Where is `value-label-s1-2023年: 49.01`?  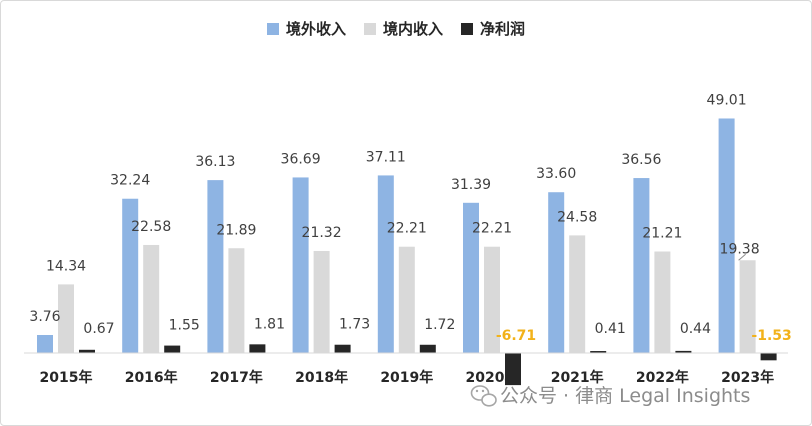 value-label-s1-2023年: 49.01 is located at coordinates (727, 100).